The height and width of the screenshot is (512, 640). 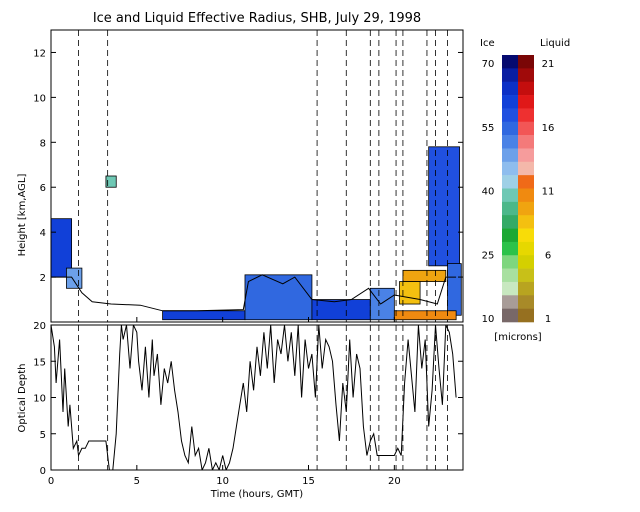 I want to click on time-tick-label: 10, so click(x=222, y=481).